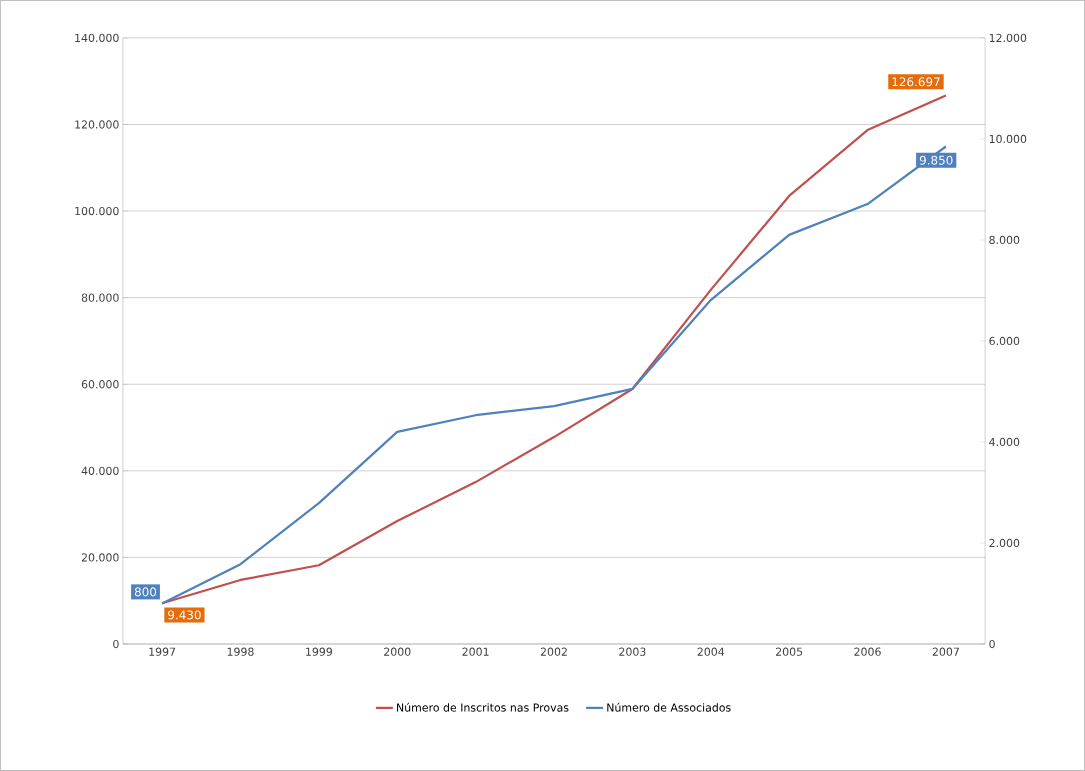 The width and height of the screenshot is (1085, 771). Describe the element at coordinates (992, 644) in the screenshot. I see `y2-tick-label: 0` at that location.